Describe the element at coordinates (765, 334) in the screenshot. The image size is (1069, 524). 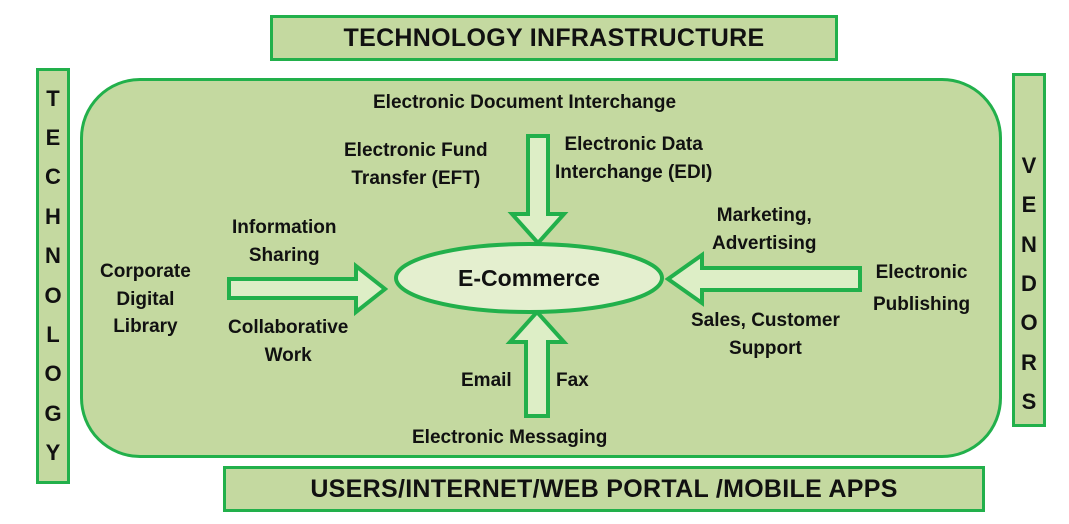
I see `sales-customer-support-label: Sales, Customer Support` at that location.